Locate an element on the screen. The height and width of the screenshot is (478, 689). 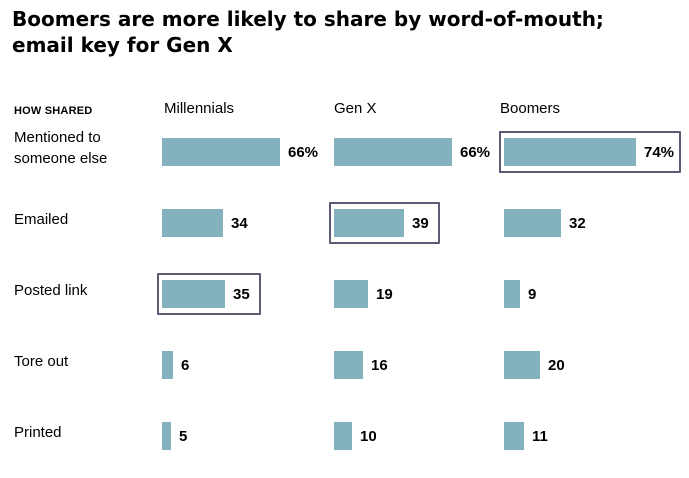
value-label-millennials-printed: 5 is located at coordinates (183, 436).